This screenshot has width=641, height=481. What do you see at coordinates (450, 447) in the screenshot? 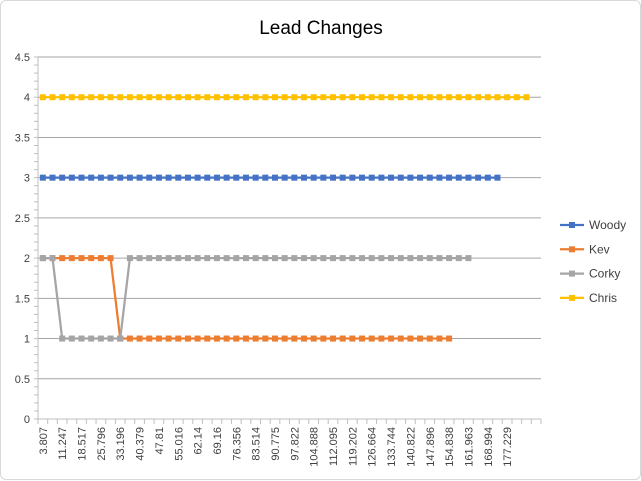
I see `x-tick-label: 154.838` at bounding box center [450, 447].